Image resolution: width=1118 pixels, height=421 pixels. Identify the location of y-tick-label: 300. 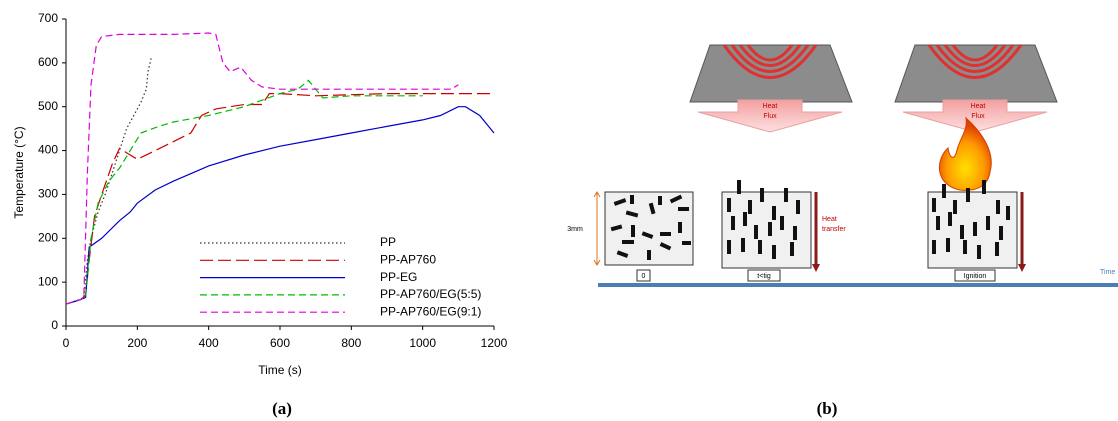
(48, 194).